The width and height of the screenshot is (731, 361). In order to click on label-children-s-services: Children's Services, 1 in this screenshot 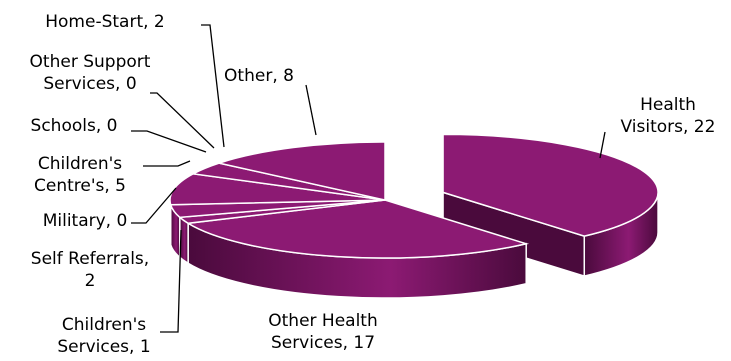, I will do `click(103, 336)`.